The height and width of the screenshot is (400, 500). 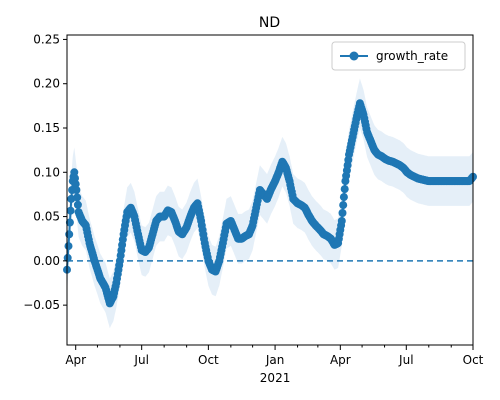 I want to click on legend-label: growth_rate, so click(x=412, y=56).